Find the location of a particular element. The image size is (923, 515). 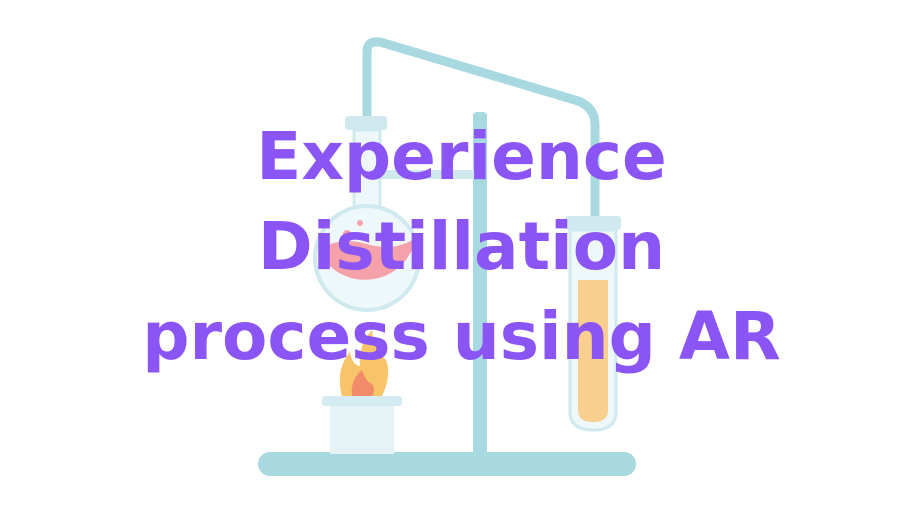

tube-holder-icon is located at coordinates (593, 223).